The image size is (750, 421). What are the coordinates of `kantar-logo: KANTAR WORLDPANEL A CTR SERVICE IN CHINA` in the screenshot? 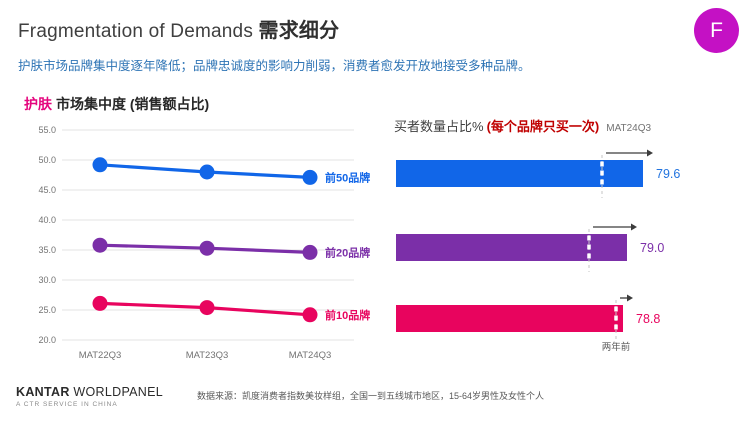 It's located at (90, 396).